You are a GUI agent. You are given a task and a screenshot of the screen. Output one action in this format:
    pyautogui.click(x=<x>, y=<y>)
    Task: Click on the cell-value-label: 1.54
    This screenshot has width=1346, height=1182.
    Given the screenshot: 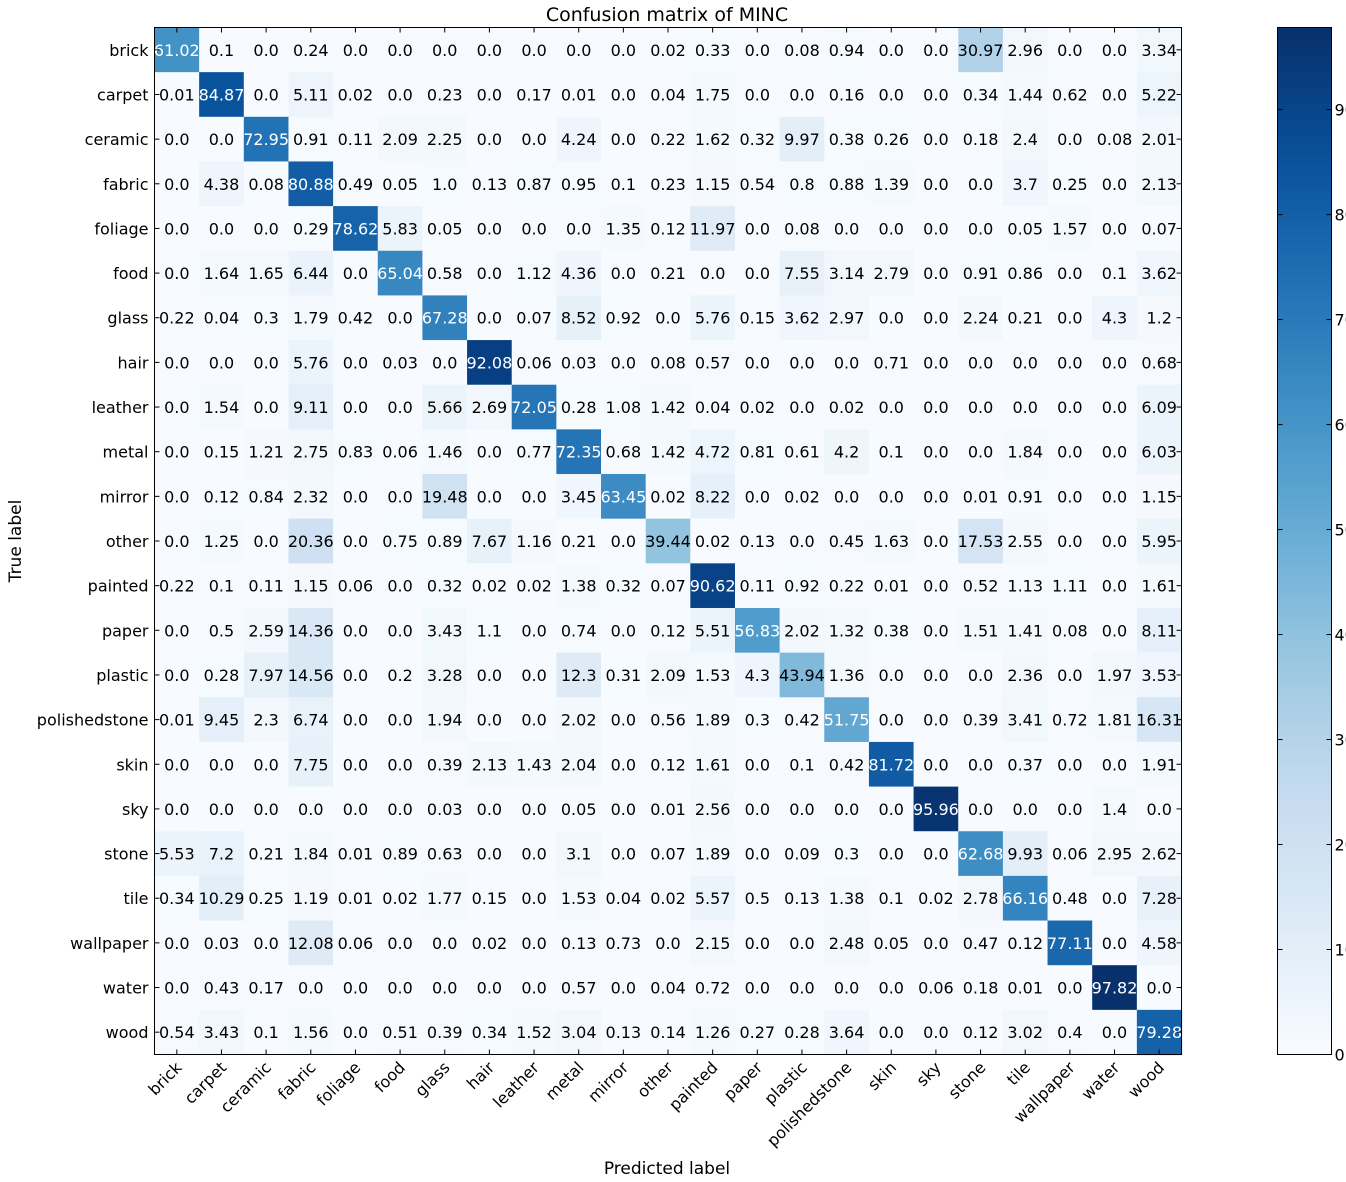 What is the action you would take?
    pyautogui.click(x=222, y=407)
    